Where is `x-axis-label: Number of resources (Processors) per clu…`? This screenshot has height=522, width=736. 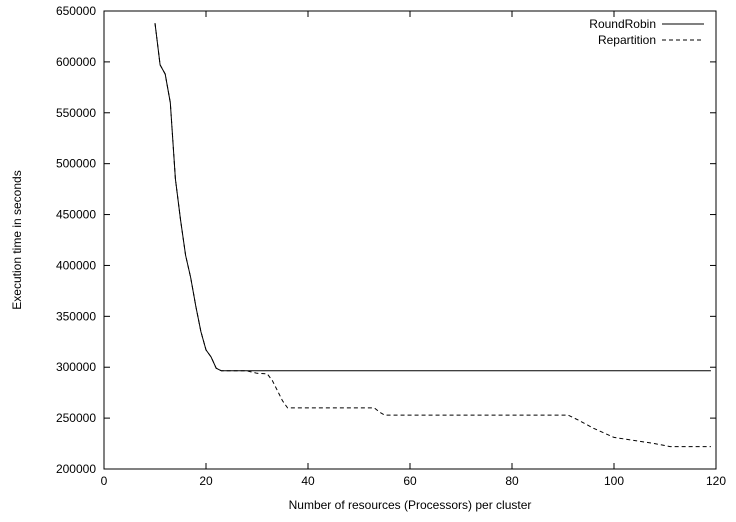
x-axis-label: Number of resources (Processors) per clu… is located at coordinates (410, 505).